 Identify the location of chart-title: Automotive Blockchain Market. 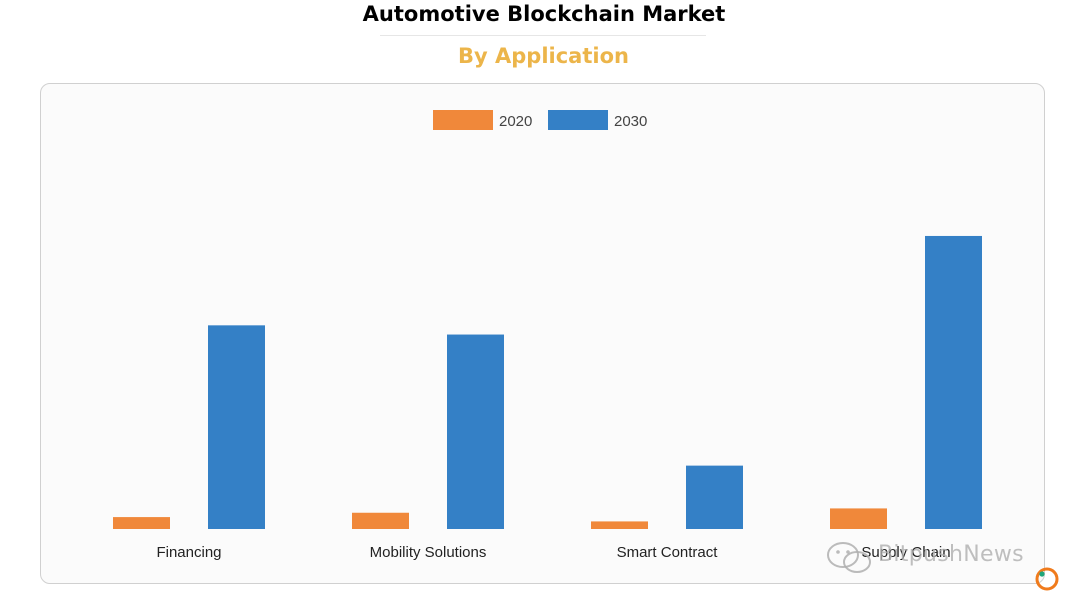
(544, 14).